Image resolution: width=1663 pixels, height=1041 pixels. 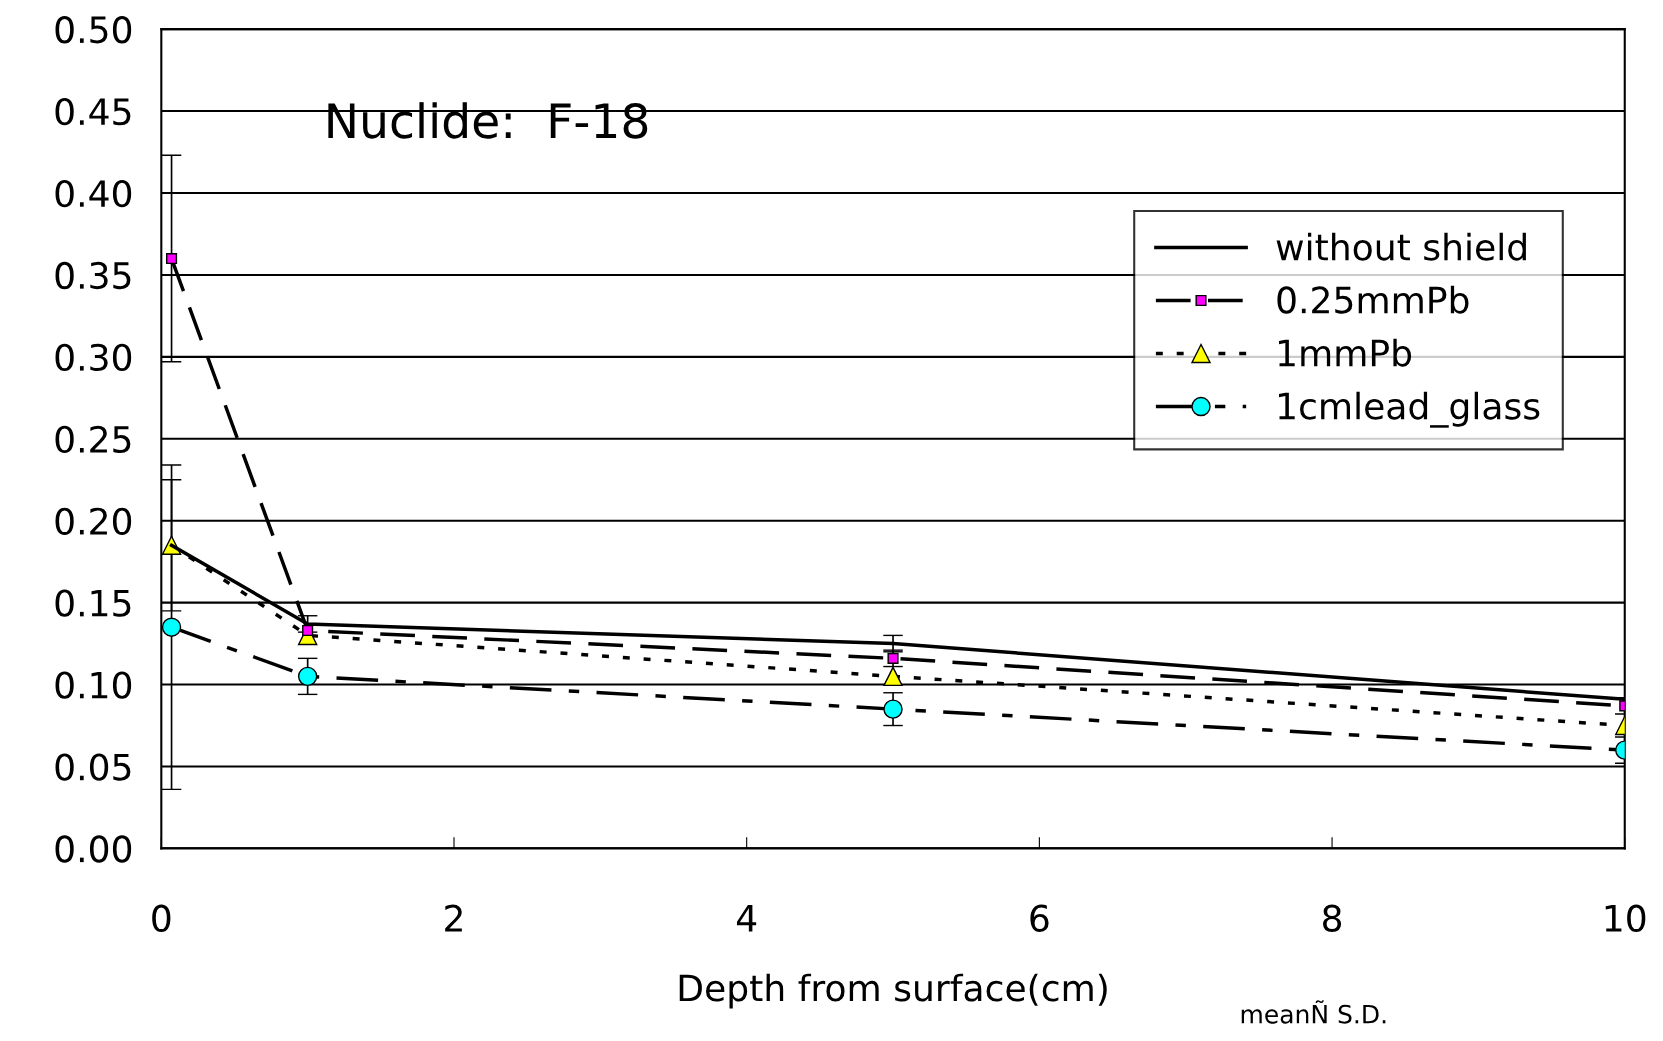 What do you see at coordinates (453, 918) in the screenshot?
I see `x-tick-label: 2` at bounding box center [453, 918].